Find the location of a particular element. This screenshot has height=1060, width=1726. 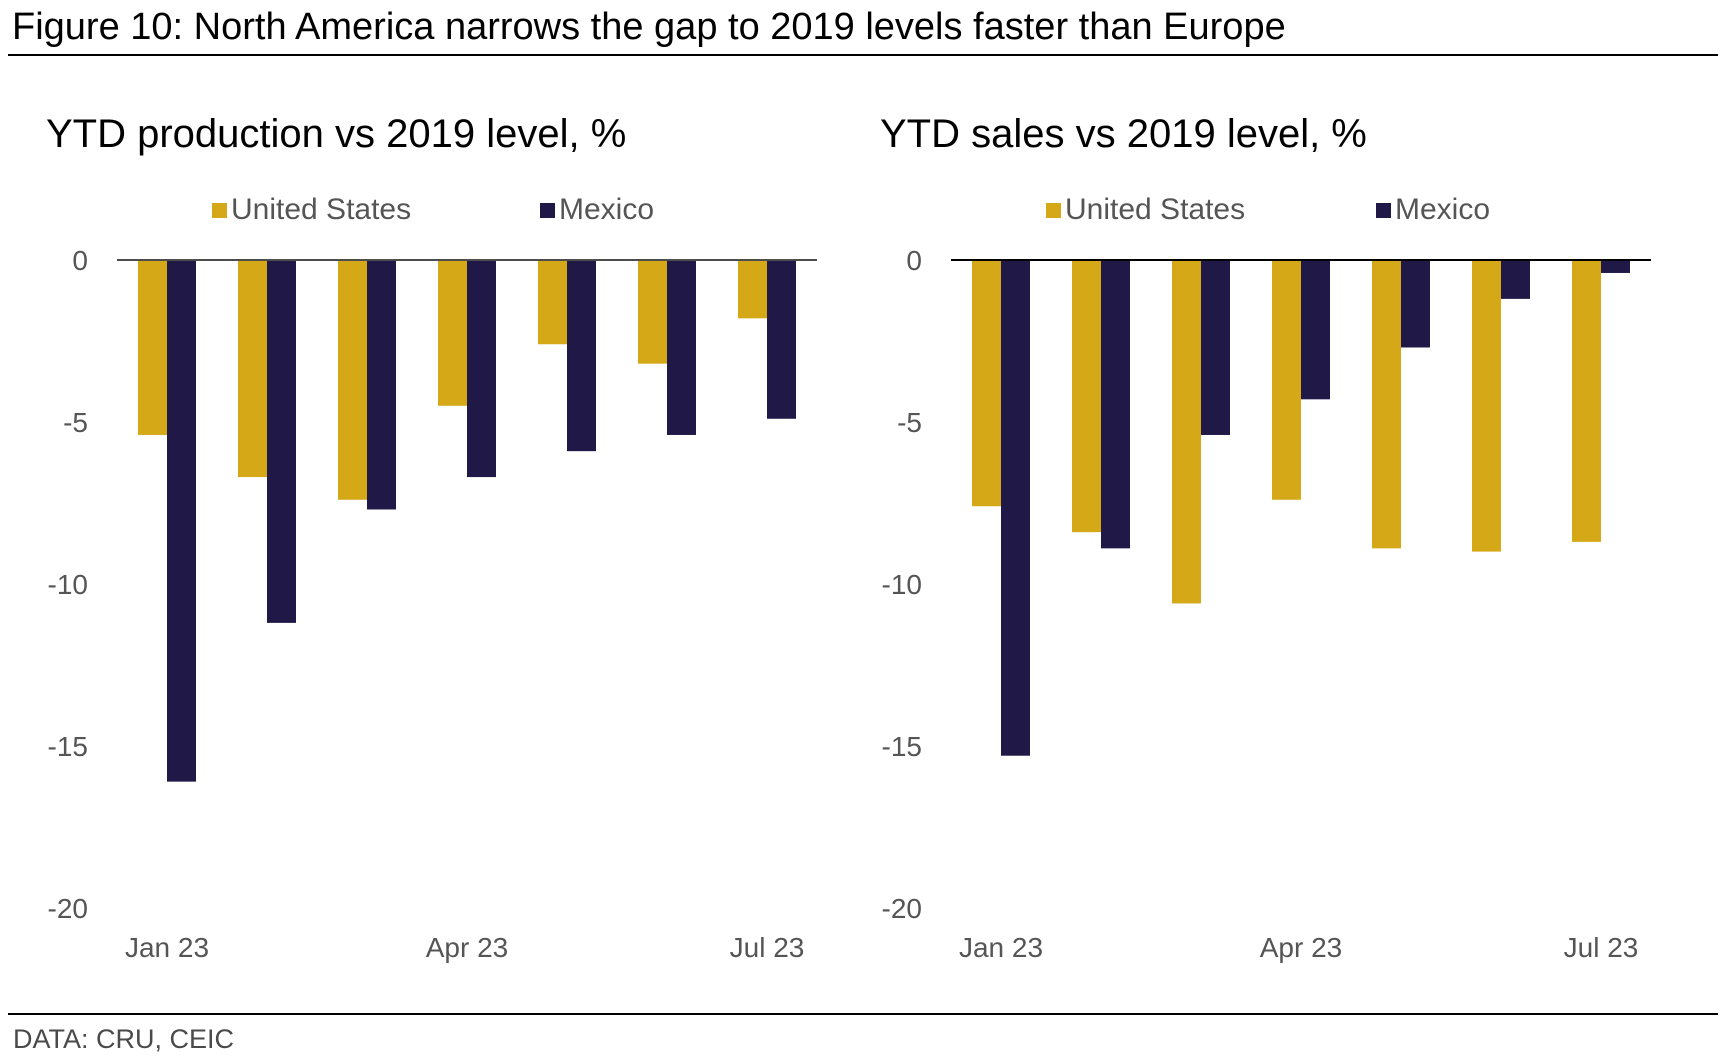

production-legend-mexico: Mexico is located at coordinates (597, 210).